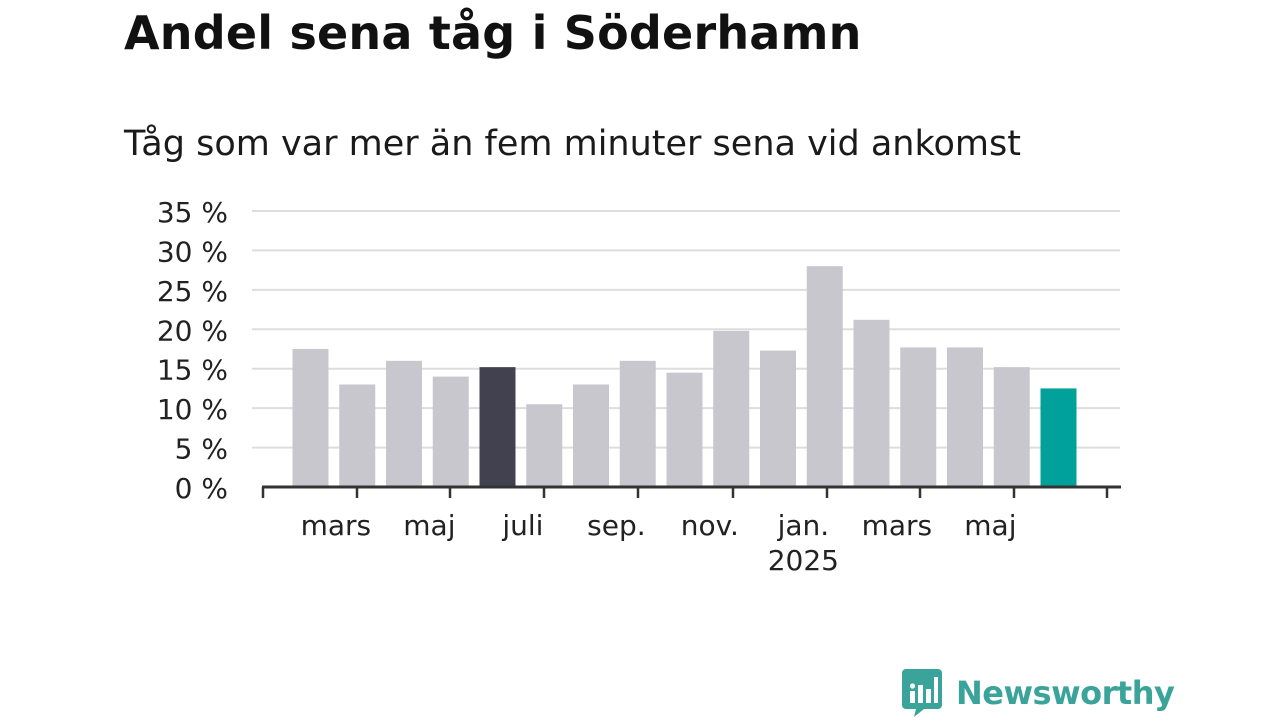  I want to click on brand-name: Newsworthy, so click(1065, 693).